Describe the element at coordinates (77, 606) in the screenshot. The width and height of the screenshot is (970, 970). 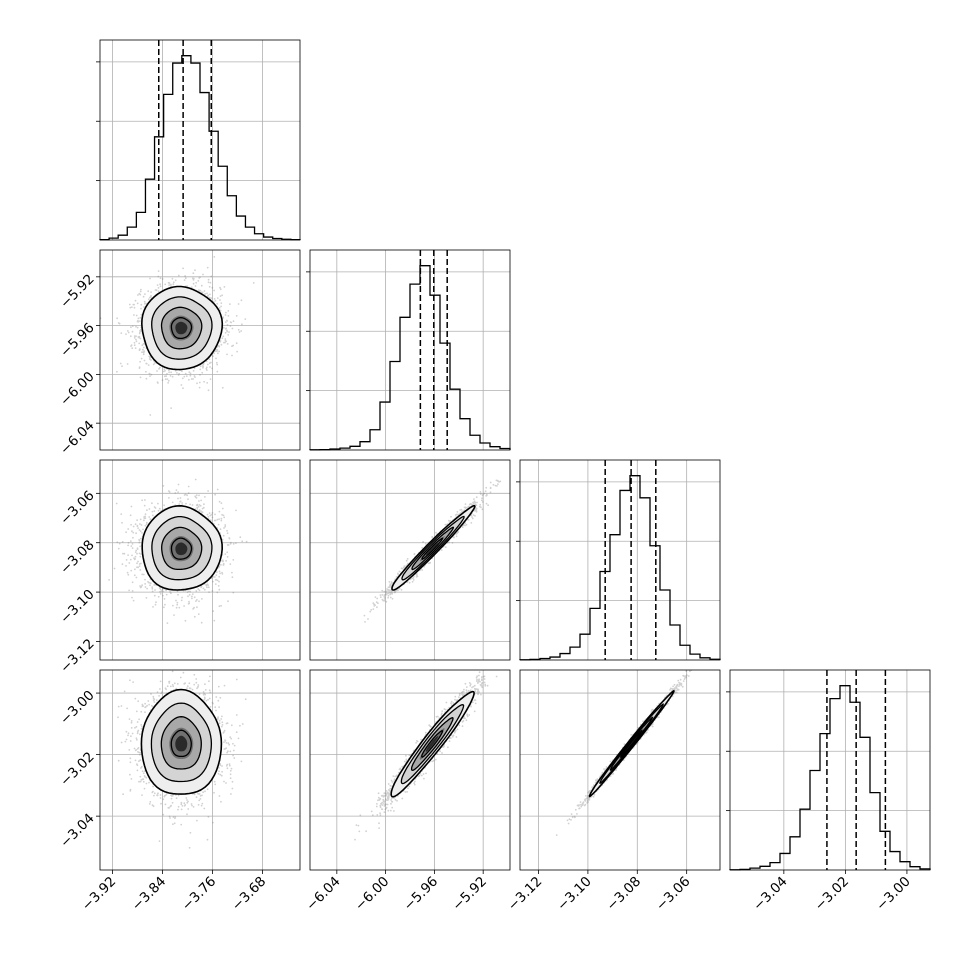
I see `y-tick-label: −3.10` at that location.